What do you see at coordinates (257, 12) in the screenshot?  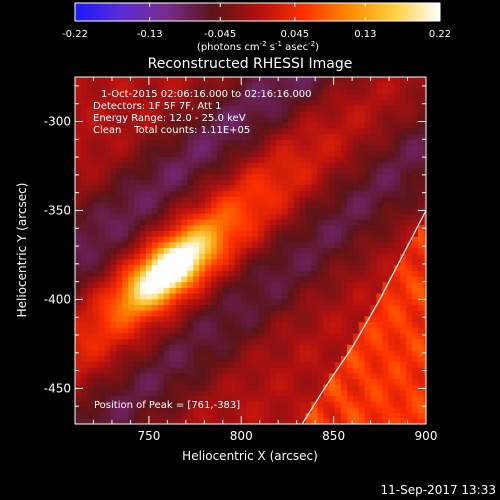 I see `colorbar` at bounding box center [257, 12].